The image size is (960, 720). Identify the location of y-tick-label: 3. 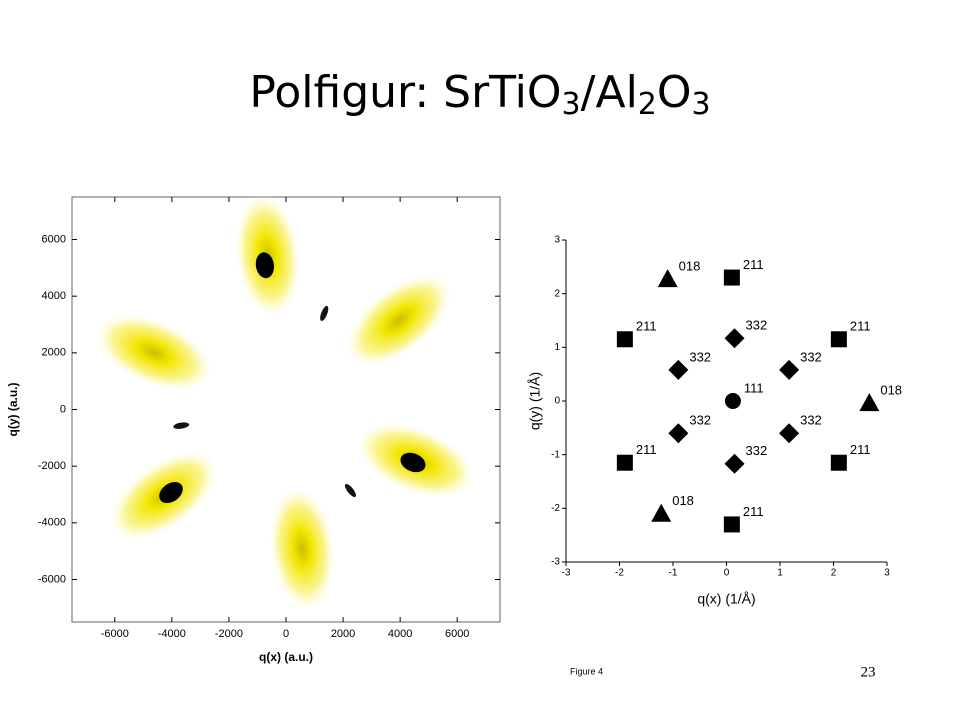
(557, 240).